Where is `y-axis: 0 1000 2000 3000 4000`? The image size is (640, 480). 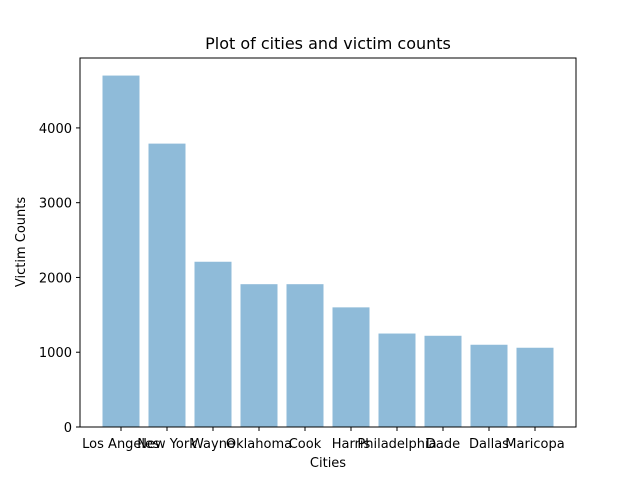
y-axis: 0 1000 2000 3000 4000 is located at coordinates (59, 279).